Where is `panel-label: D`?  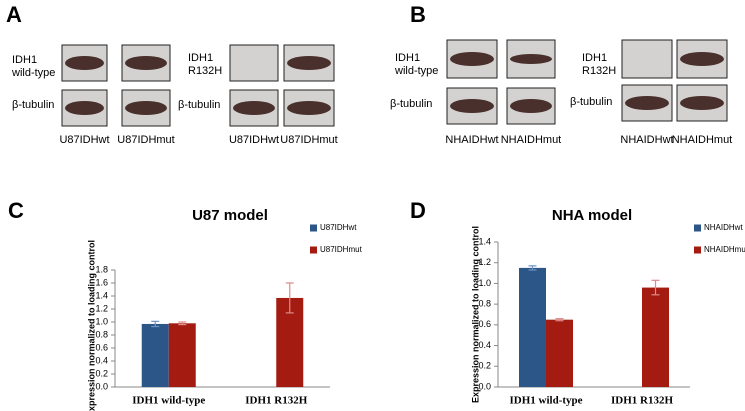 panel-label: D is located at coordinates (418, 210).